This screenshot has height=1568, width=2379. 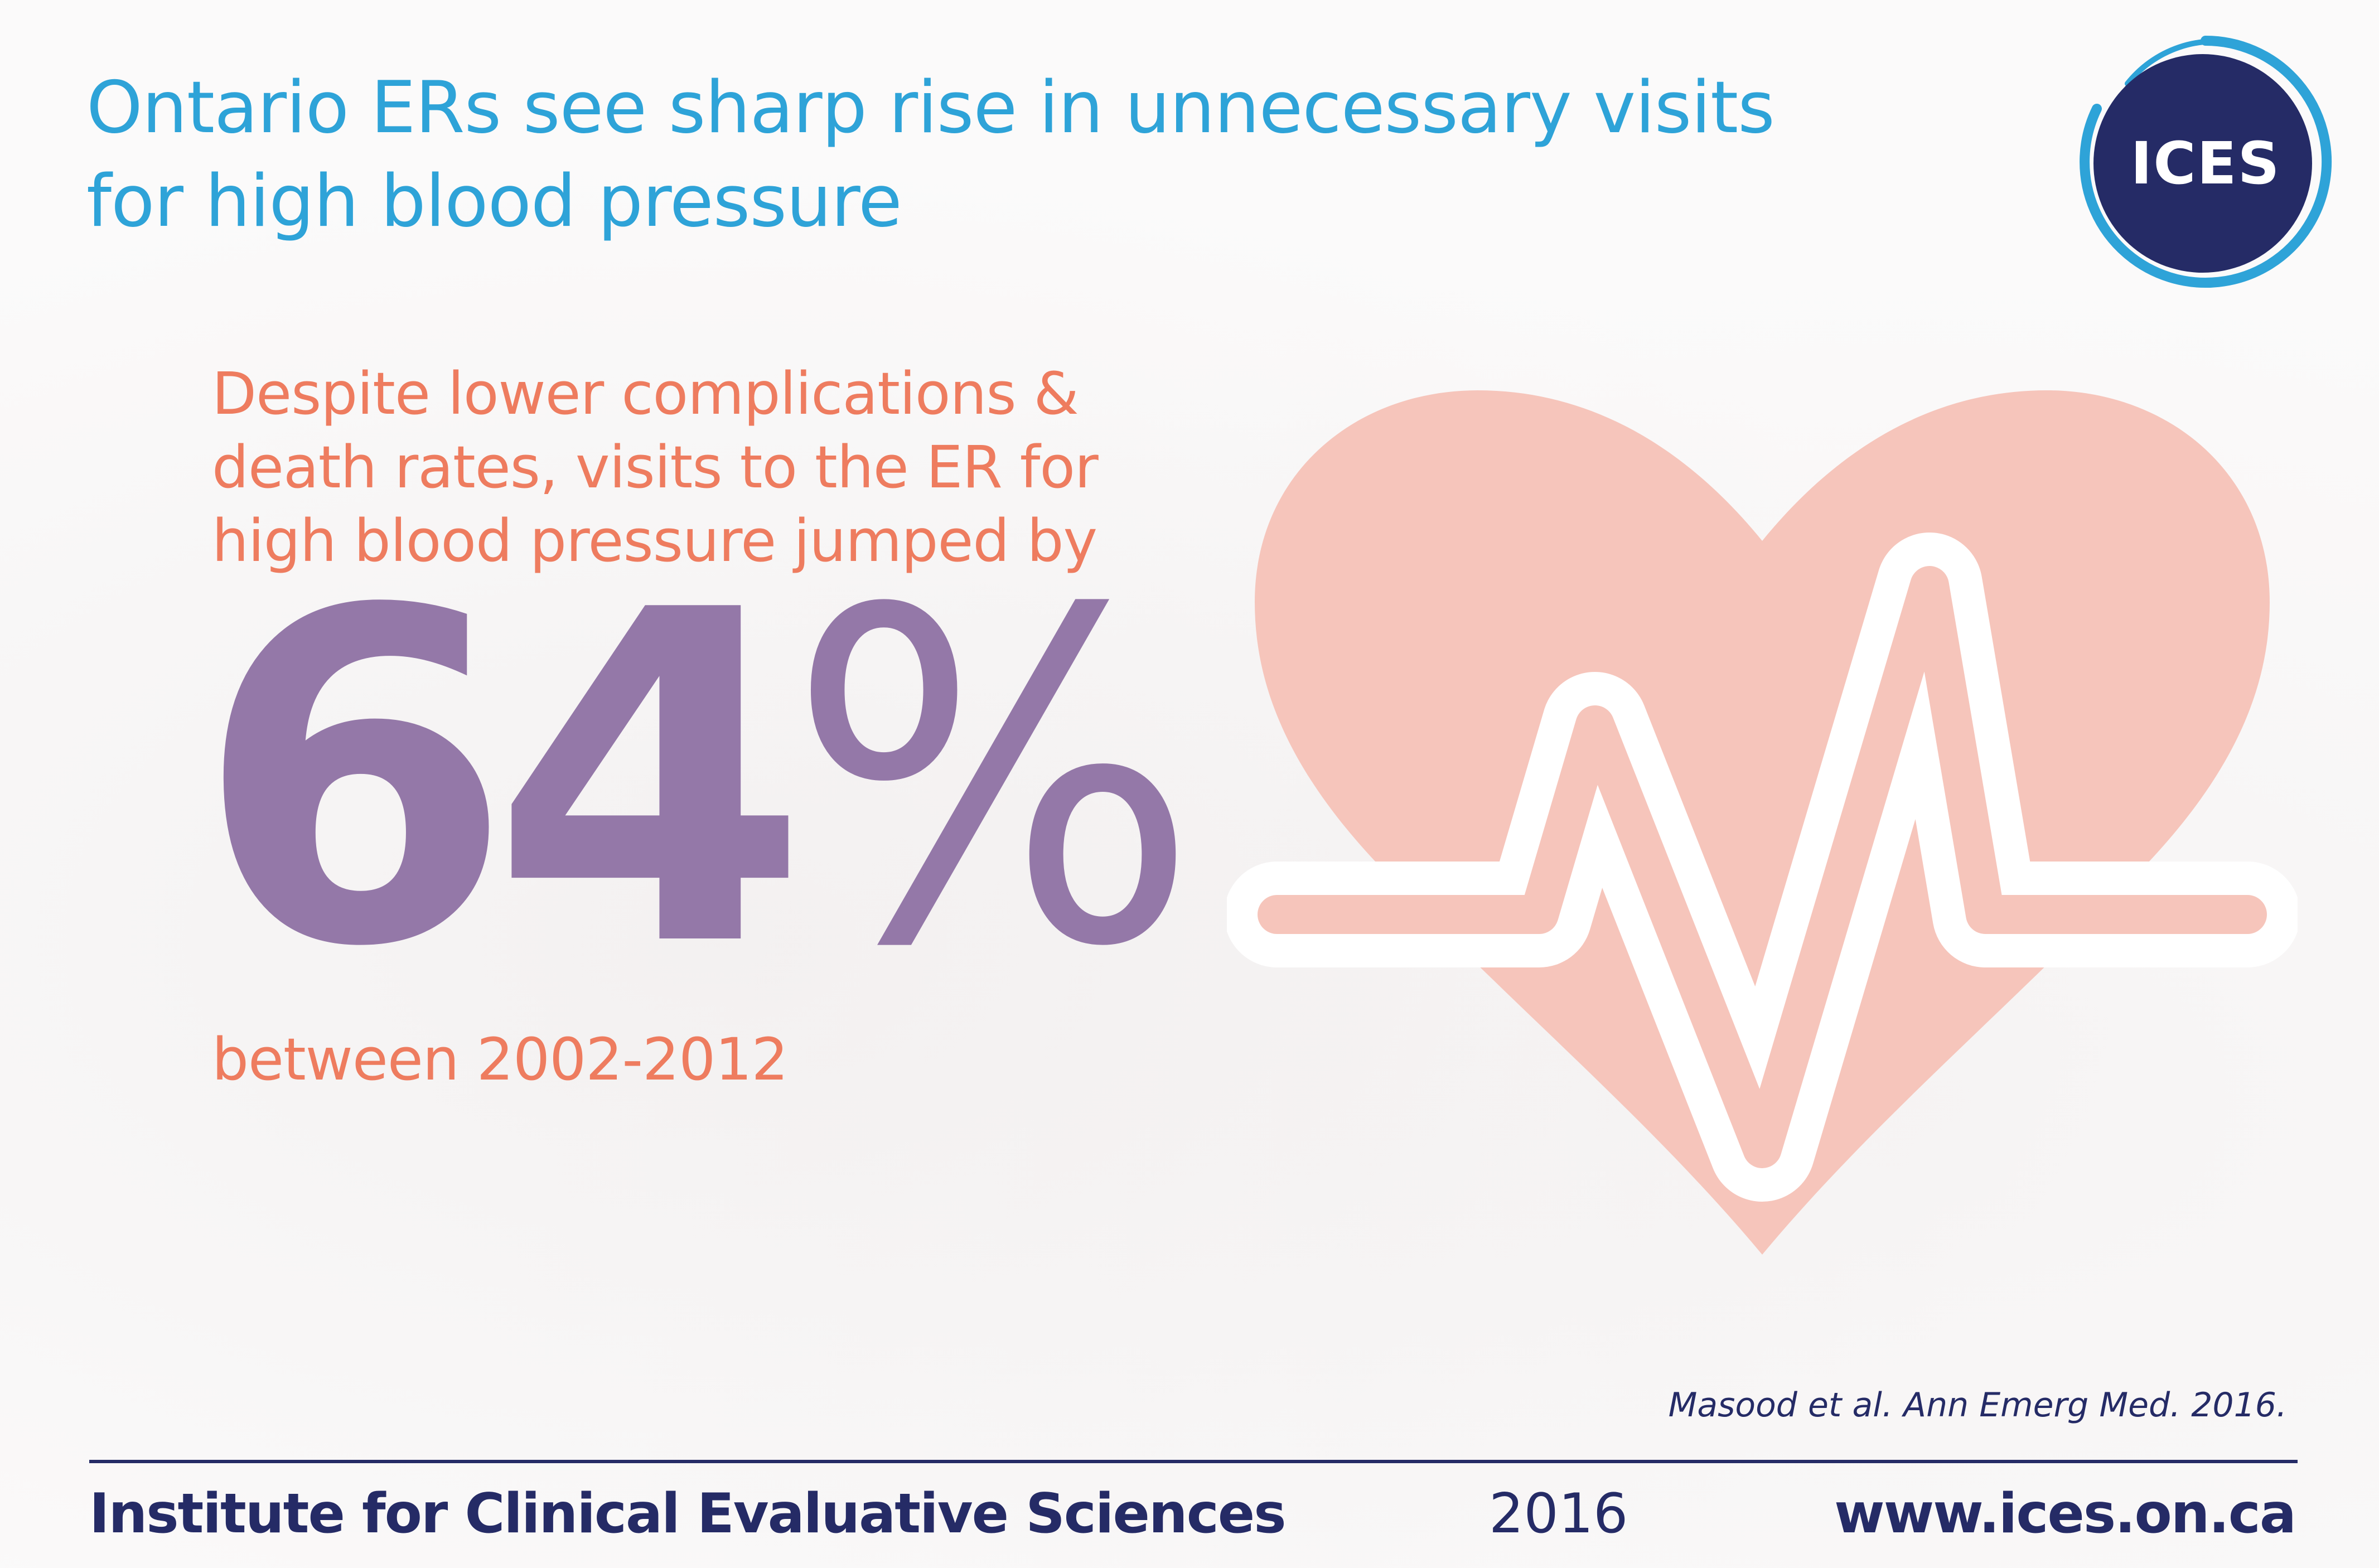 What do you see at coordinates (2065, 1514) in the screenshot?
I see `footer-url-link: www.ices.on.ca` at bounding box center [2065, 1514].